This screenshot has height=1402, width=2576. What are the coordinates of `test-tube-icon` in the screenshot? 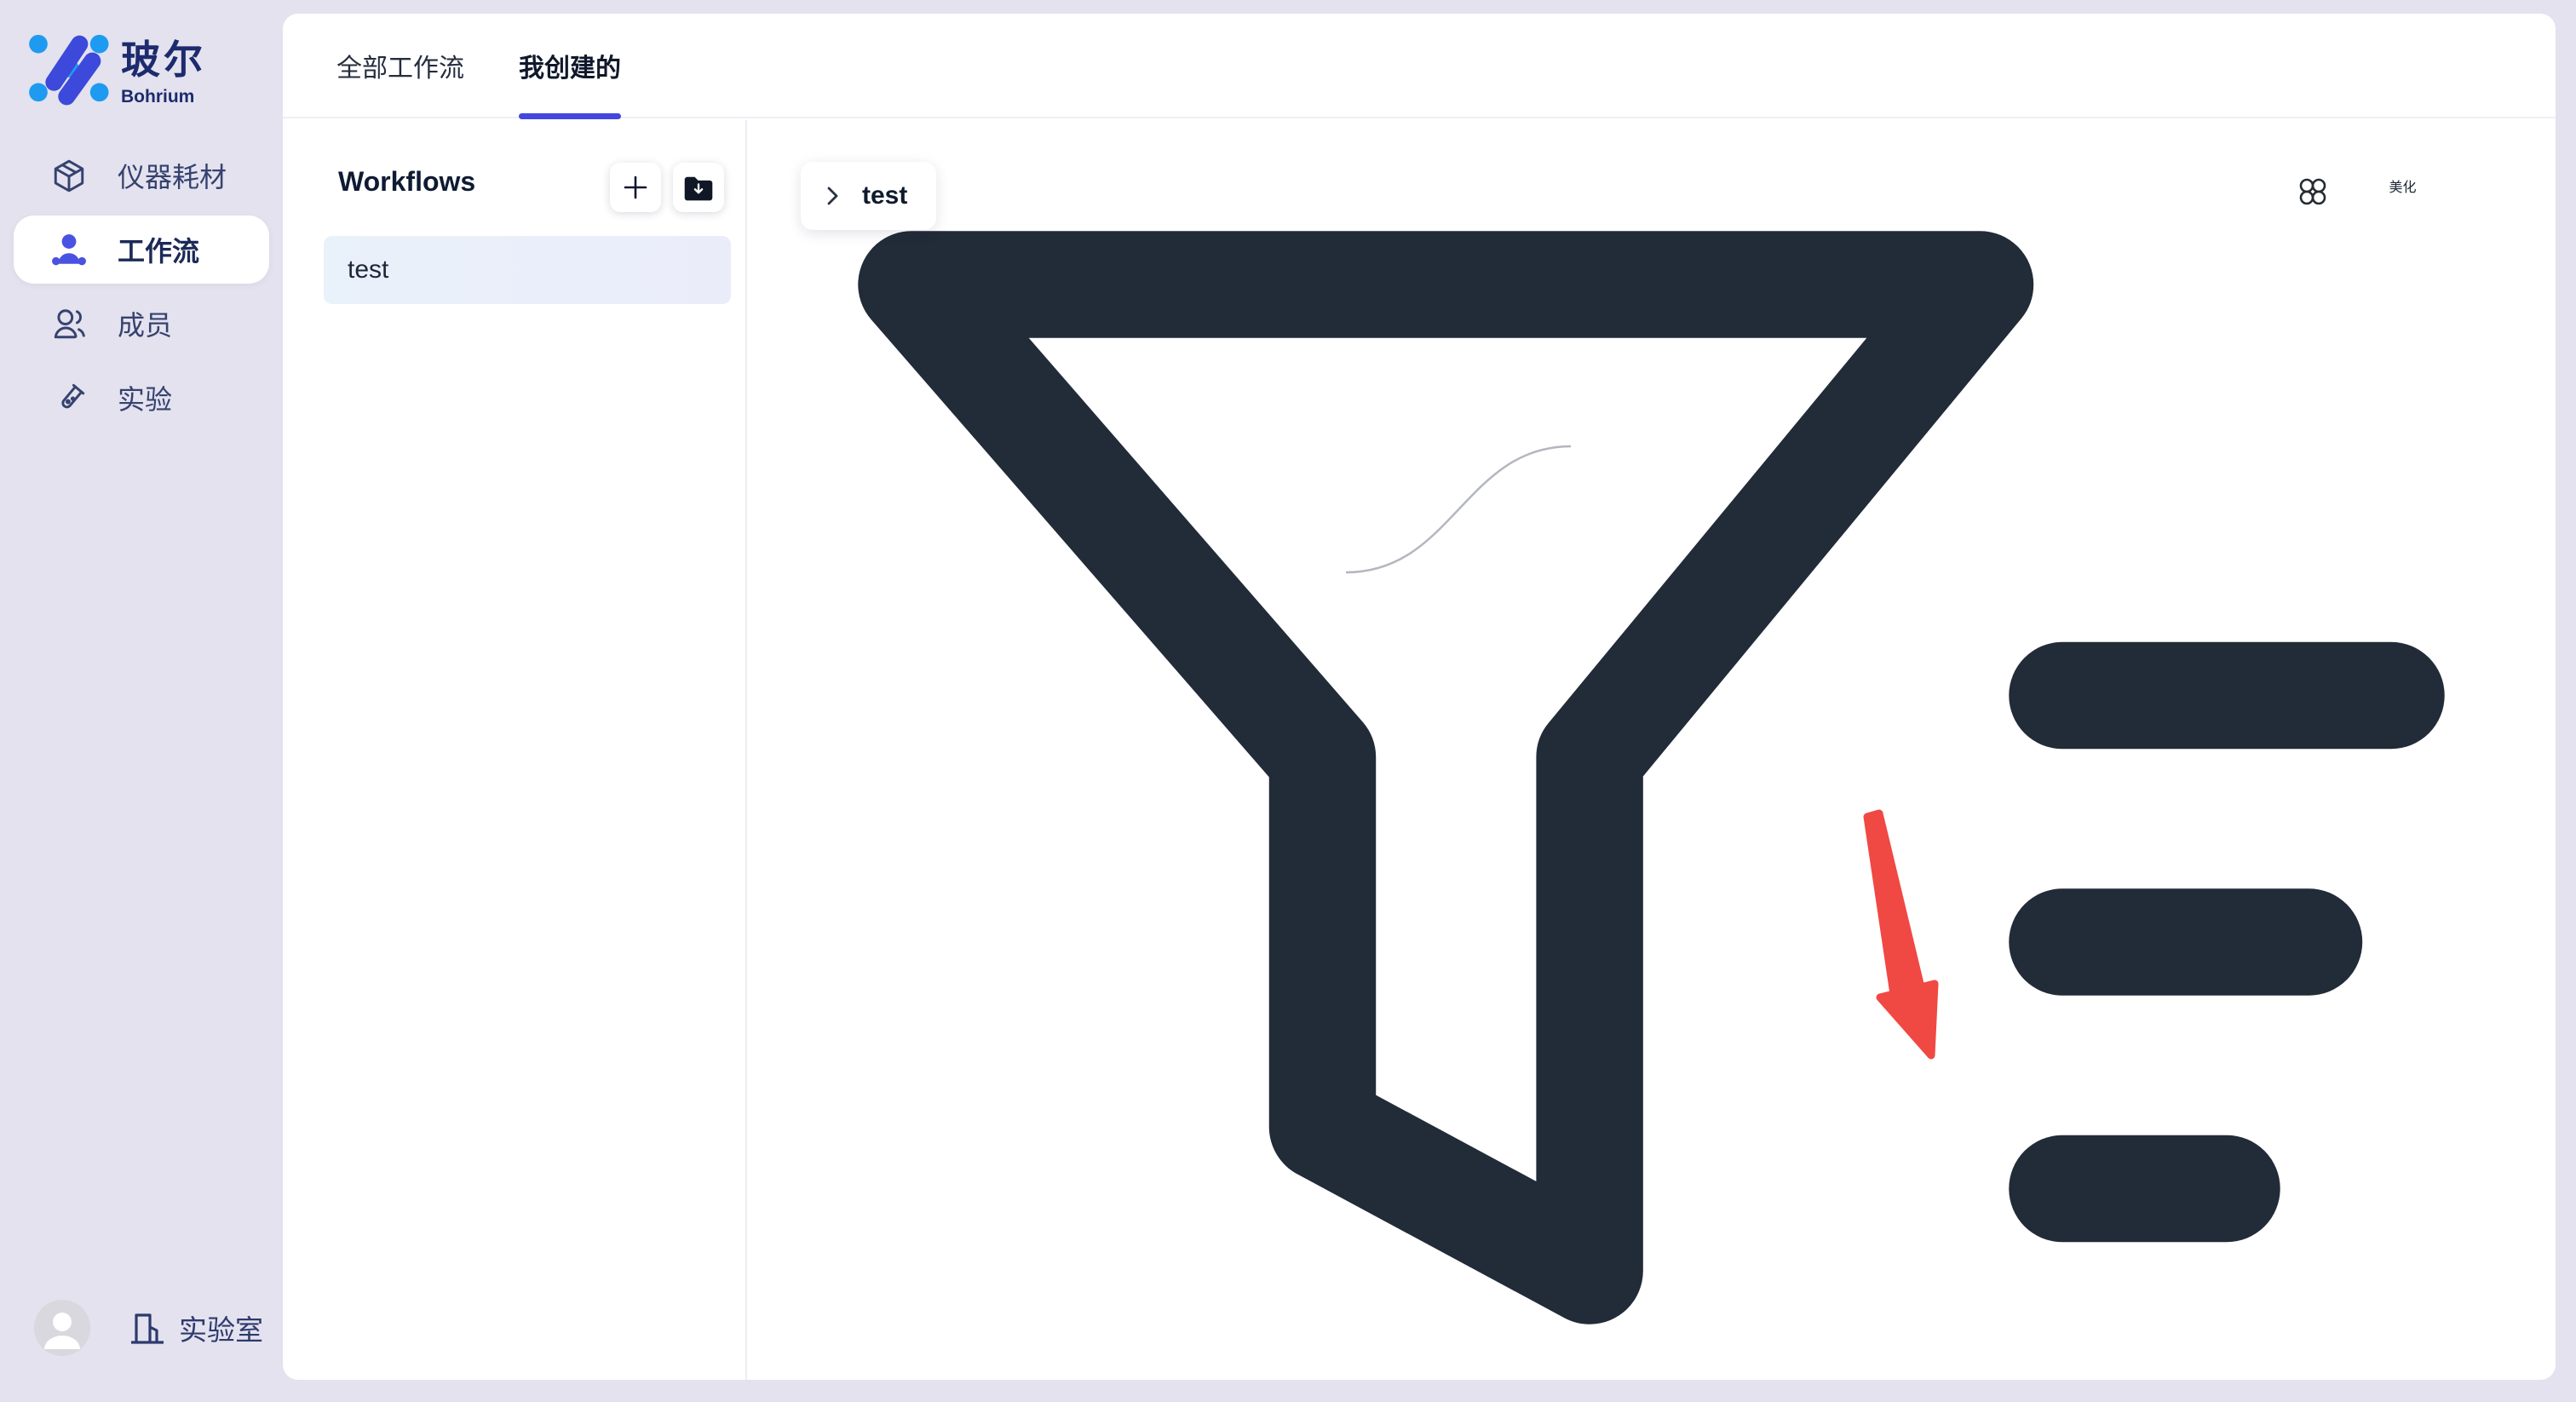 It's located at (73, 396).